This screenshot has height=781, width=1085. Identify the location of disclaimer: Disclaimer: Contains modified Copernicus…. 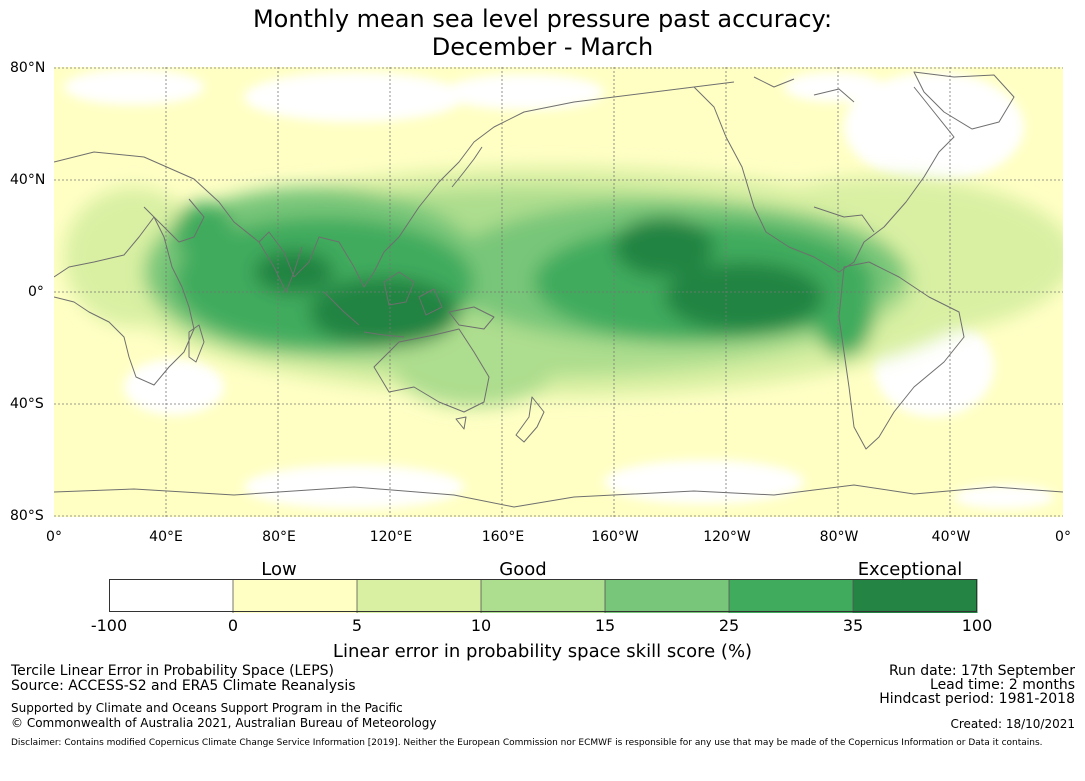
(527, 743).